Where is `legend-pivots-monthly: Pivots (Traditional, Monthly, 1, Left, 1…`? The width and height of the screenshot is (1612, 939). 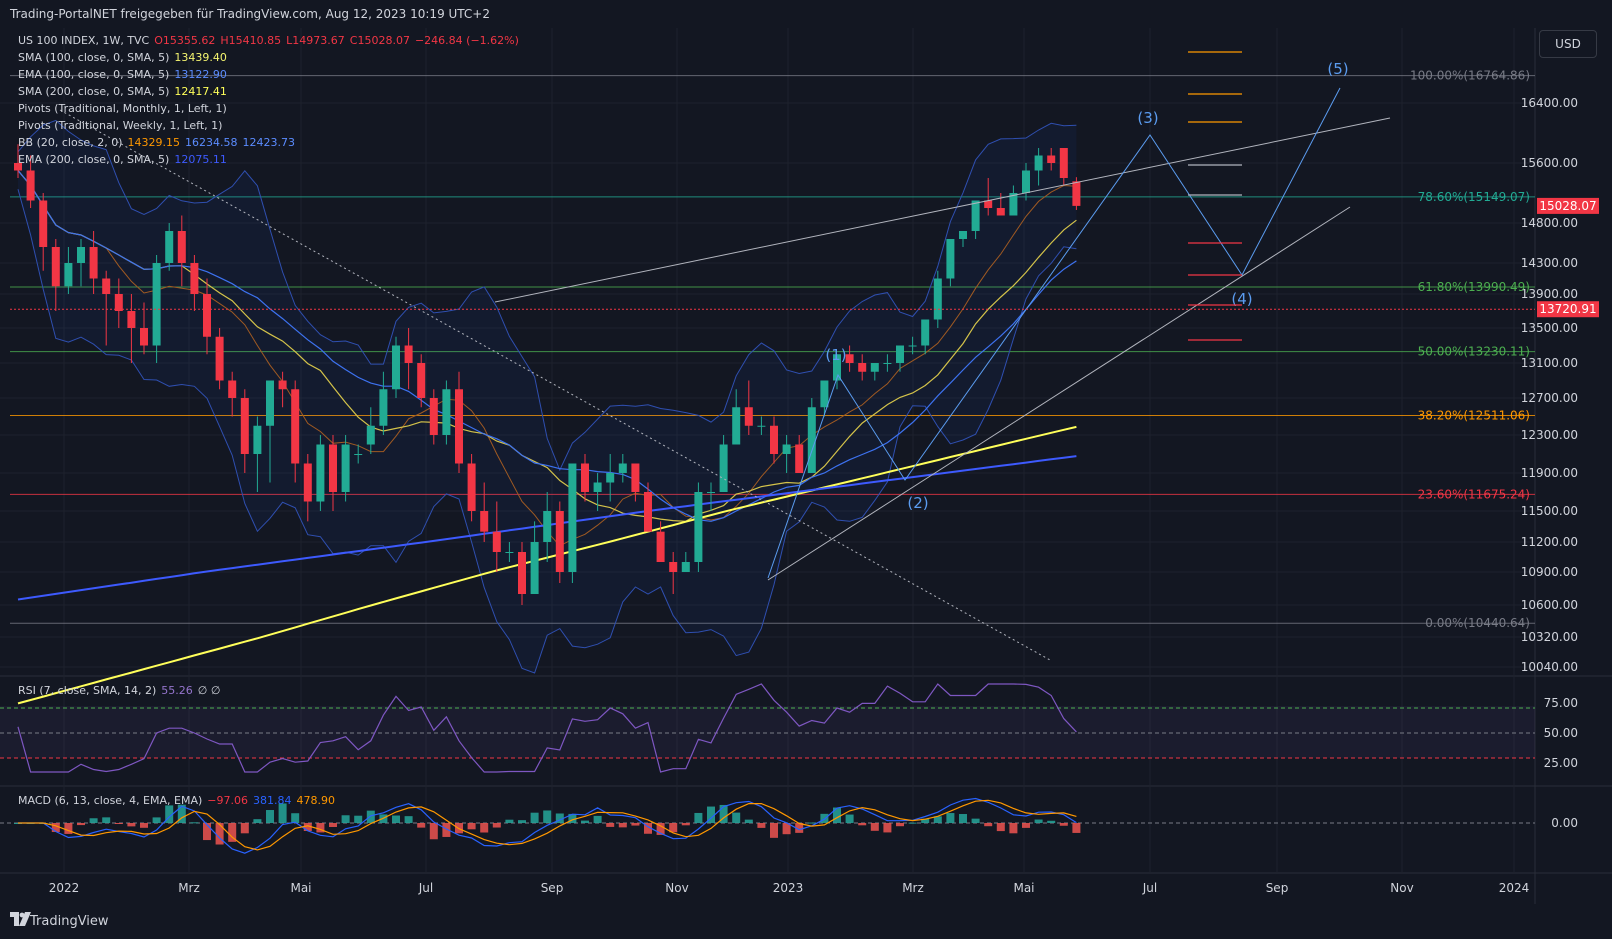
legend-pivots-monthly: Pivots (Traditional, Monthly, 1, Left, 1… is located at coordinates (125, 108).